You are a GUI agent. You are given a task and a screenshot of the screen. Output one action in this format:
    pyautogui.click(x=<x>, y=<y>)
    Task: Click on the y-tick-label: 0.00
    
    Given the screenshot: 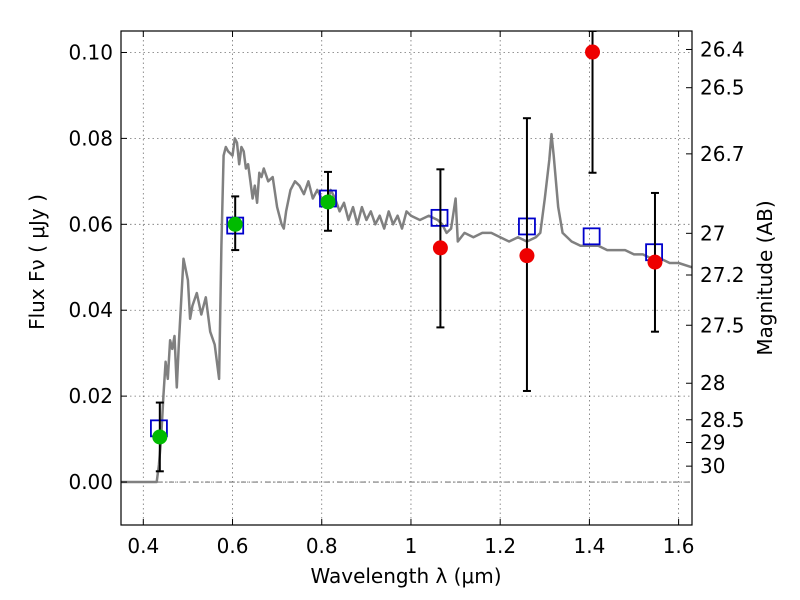 What is the action you would take?
    pyautogui.click(x=90, y=482)
    